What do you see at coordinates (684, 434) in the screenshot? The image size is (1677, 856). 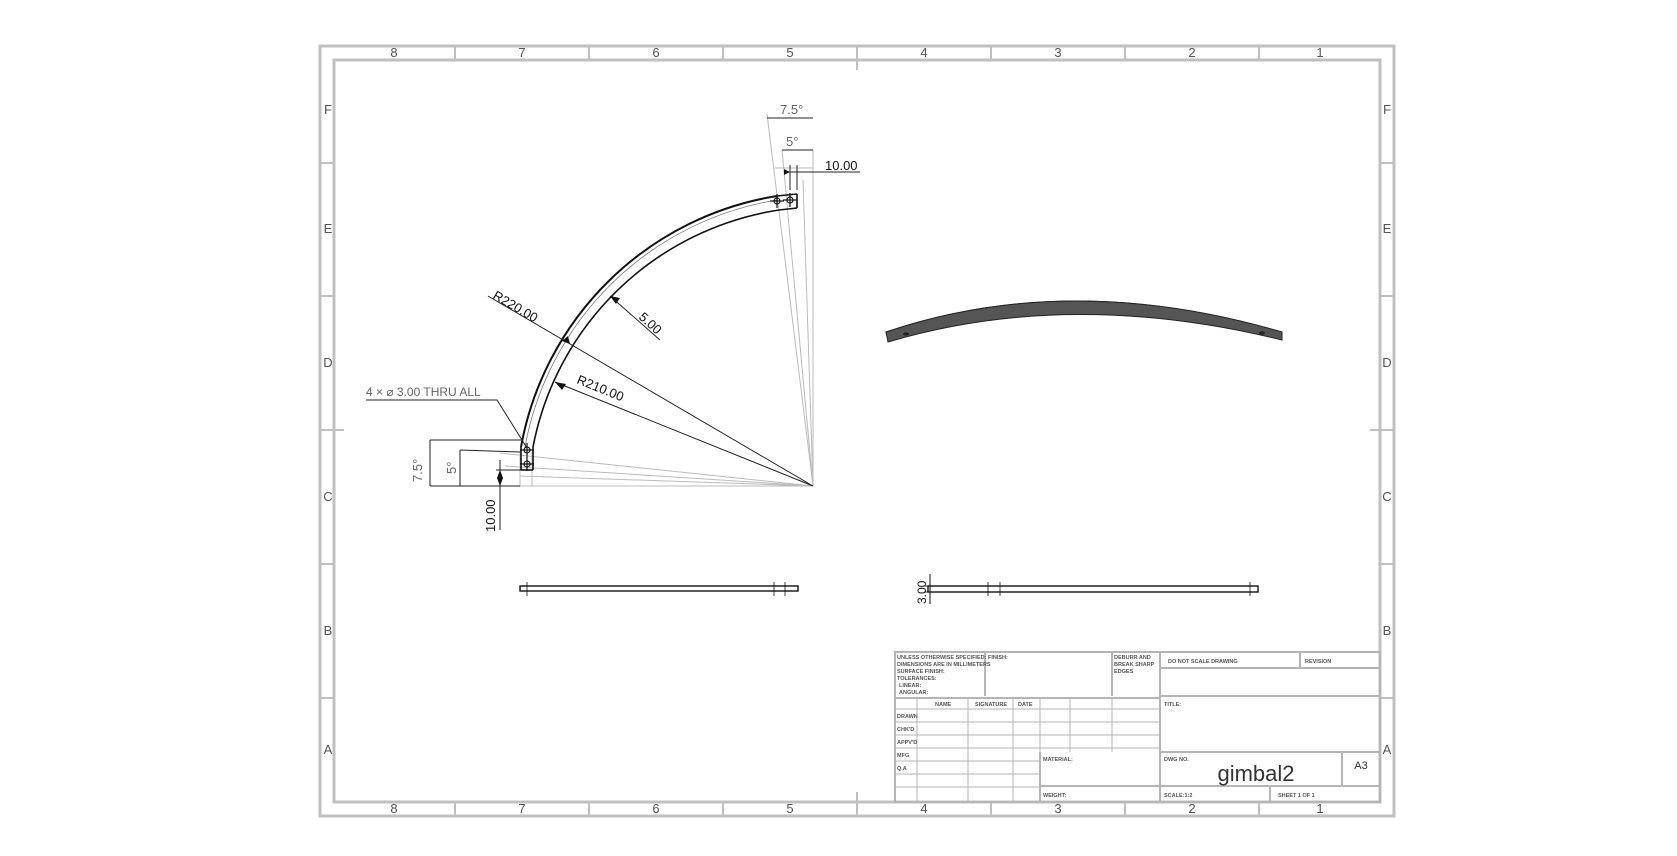 I see `r210-leader` at bounding box center [684, 434].